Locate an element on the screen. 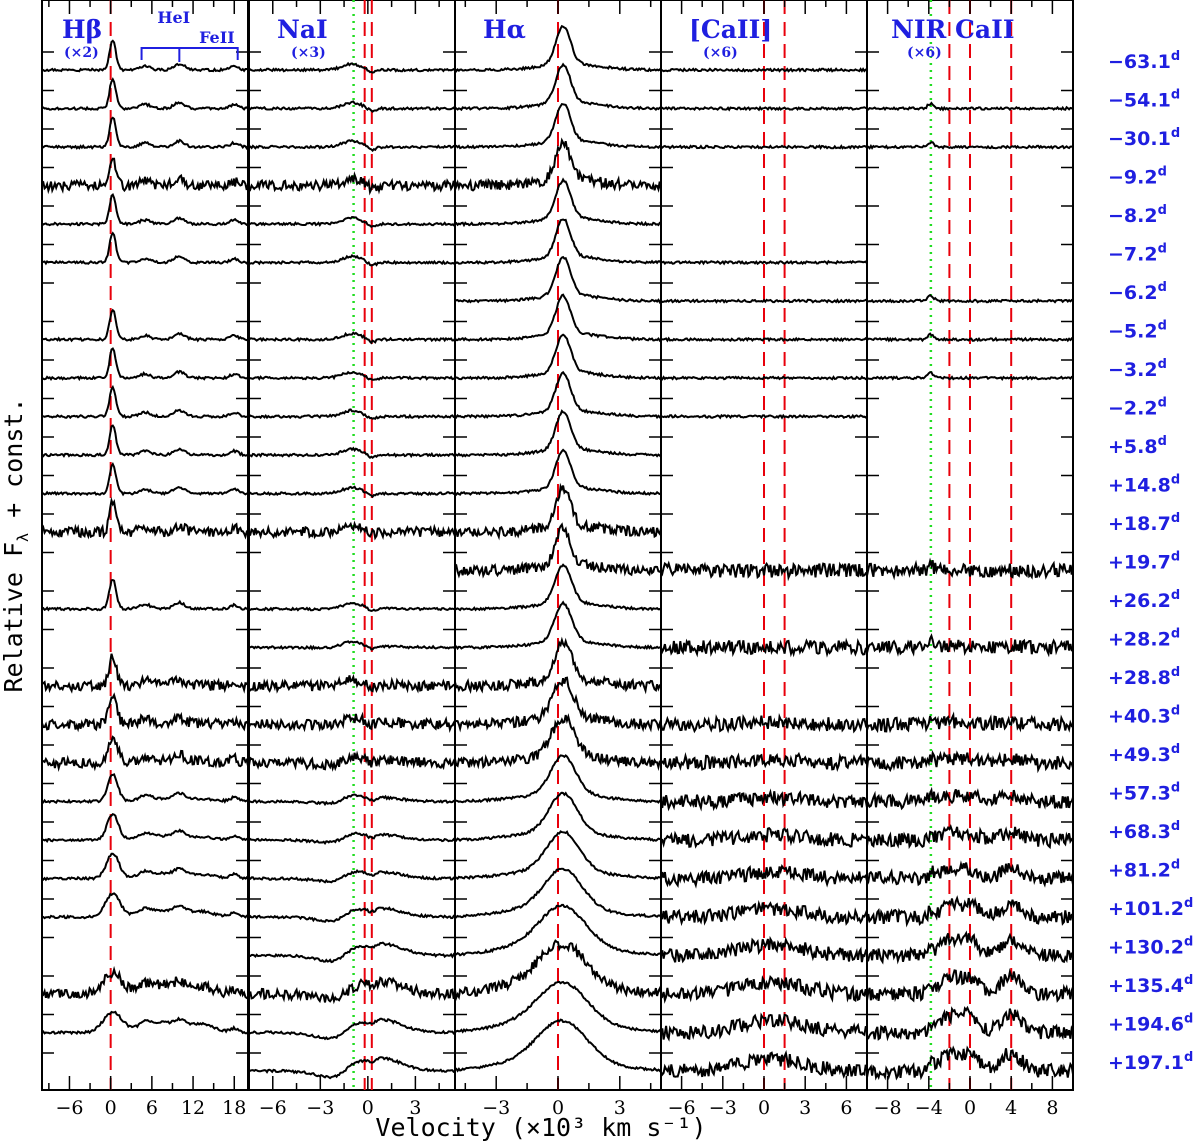  epoch-label: +19.7d is located at coordinates (1144, 562).